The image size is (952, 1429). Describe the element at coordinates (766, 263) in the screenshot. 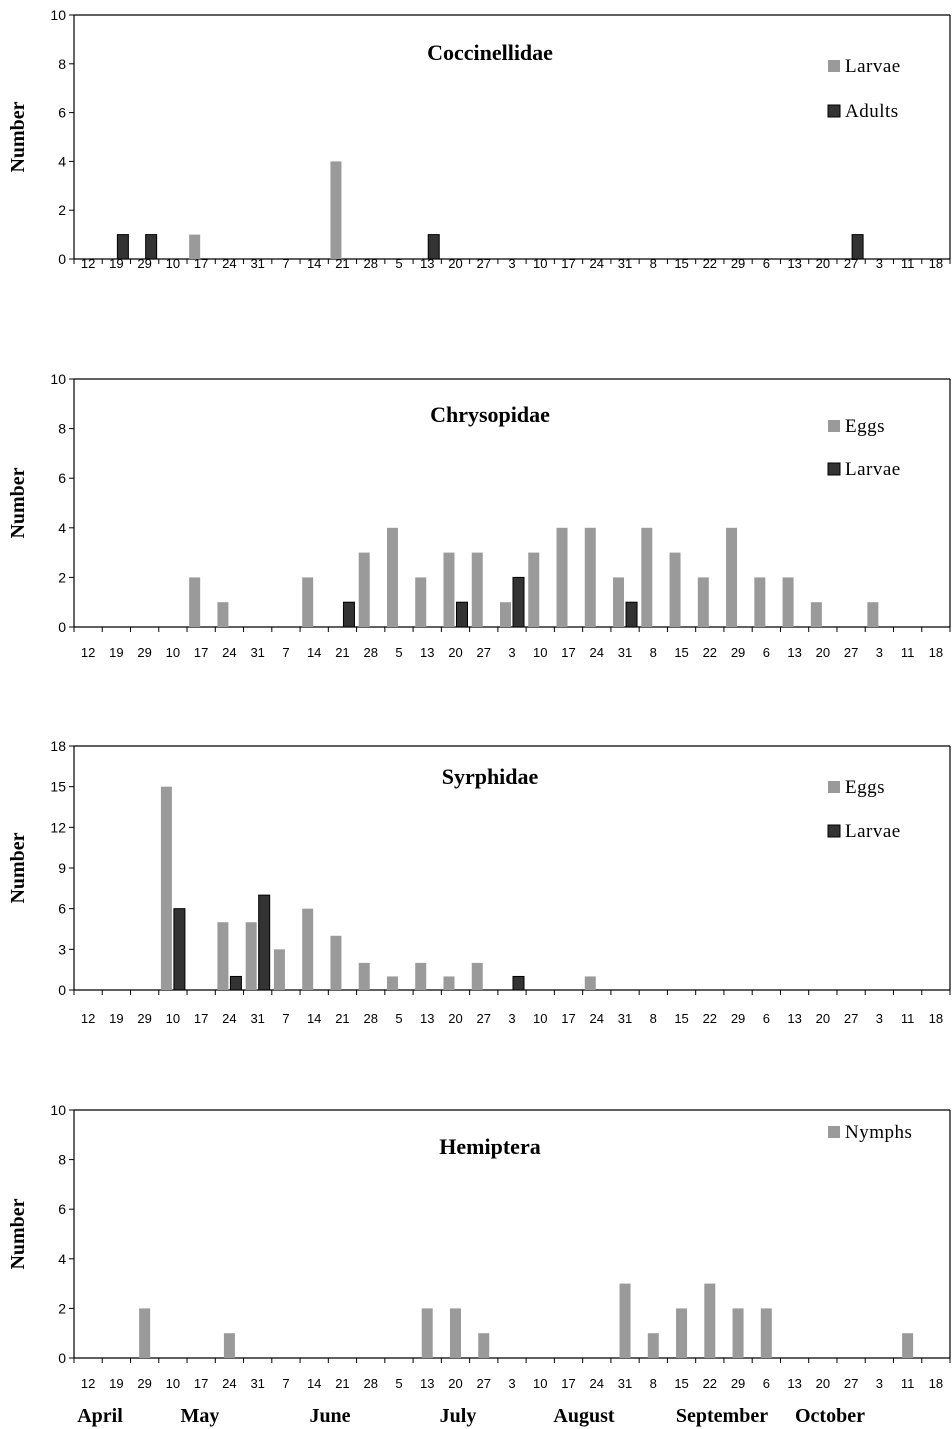

I see `x-tick-label: 6` at that location.